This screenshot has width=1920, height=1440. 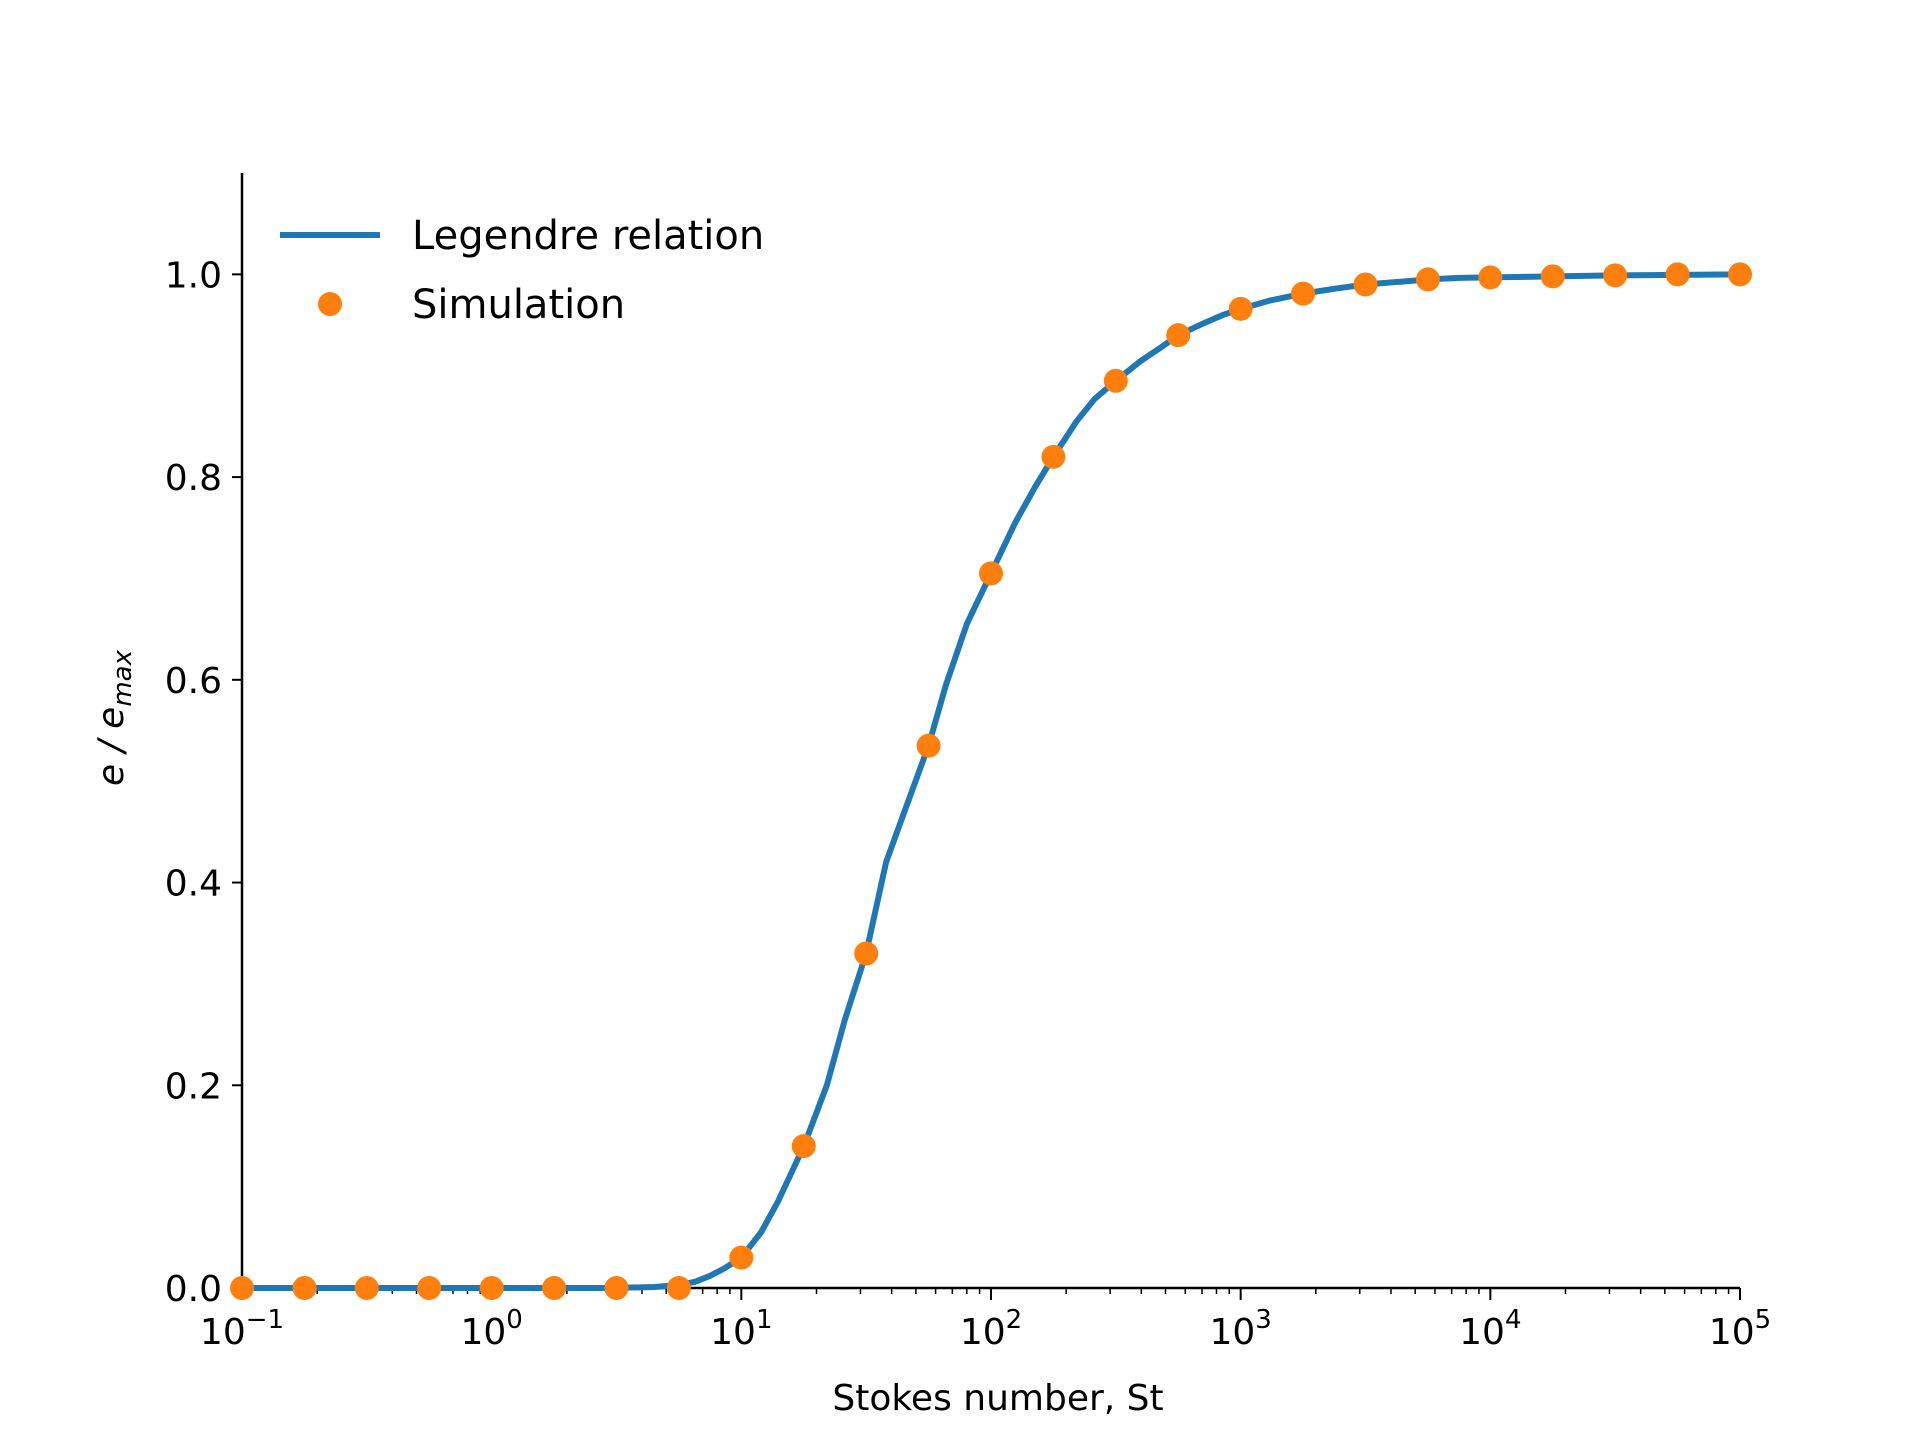 I want to click on y-axis-label: e / emax, so click(x=114, y=717).